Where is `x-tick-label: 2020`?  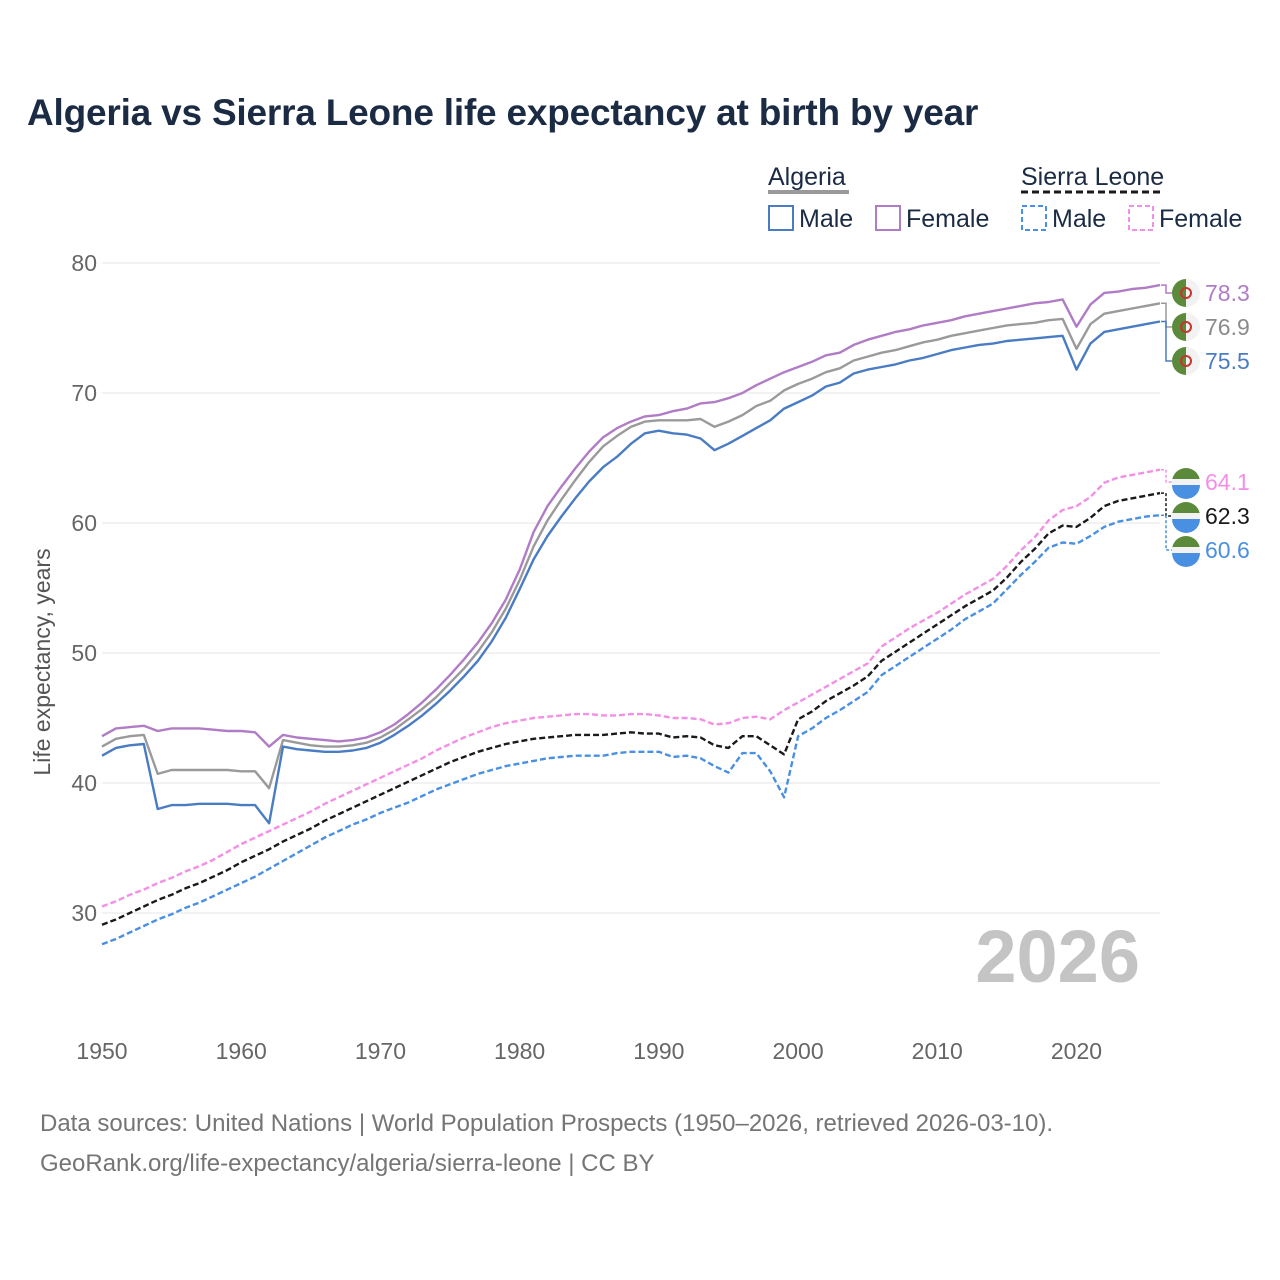 x-tick-label: 2020 is located at coordinates (1076, 1051).